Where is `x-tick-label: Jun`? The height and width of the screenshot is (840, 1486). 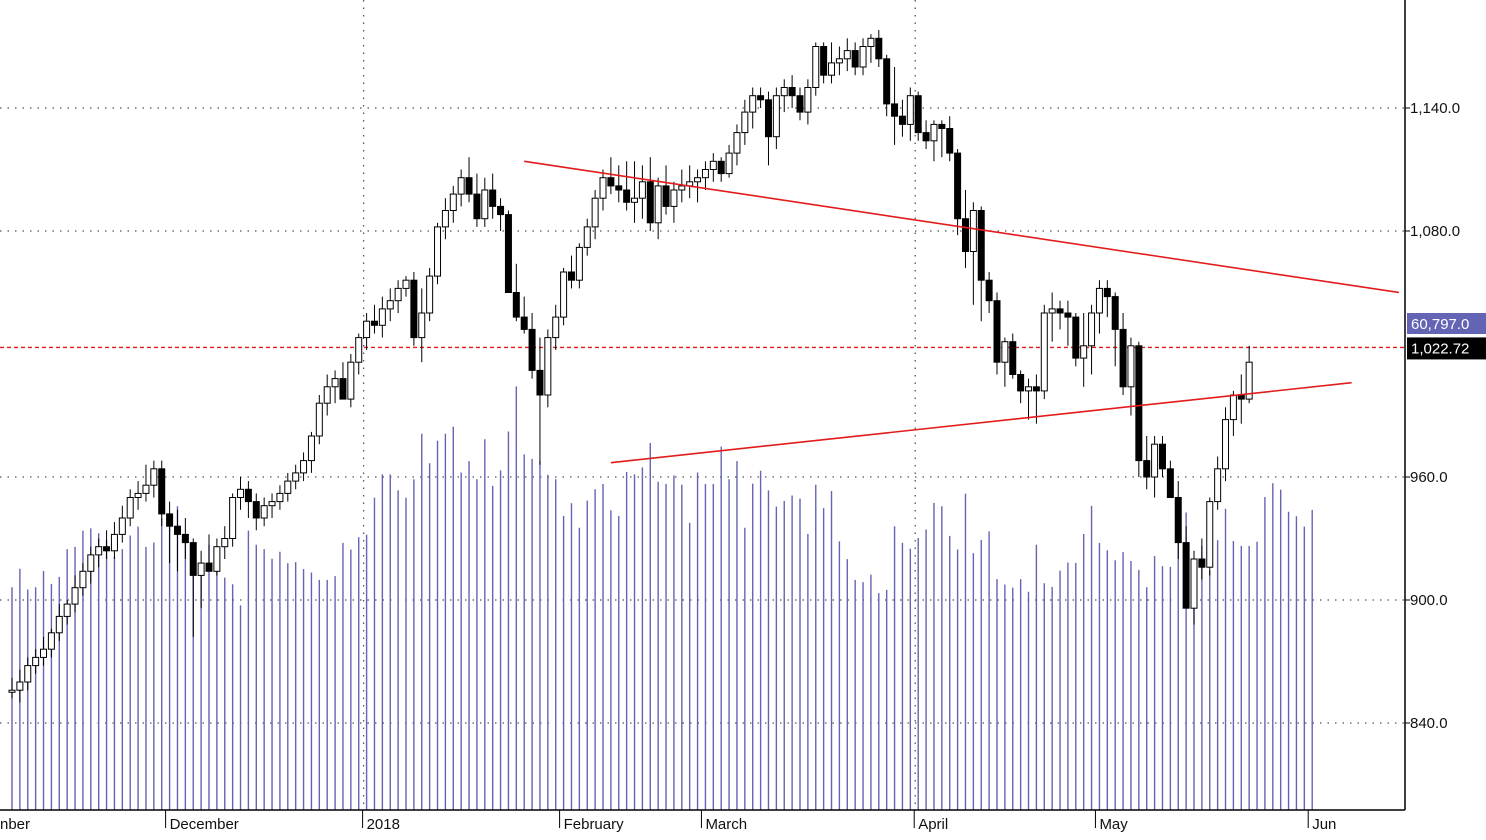
x-tick-label: Jun is located at coordinates (1324, 824).